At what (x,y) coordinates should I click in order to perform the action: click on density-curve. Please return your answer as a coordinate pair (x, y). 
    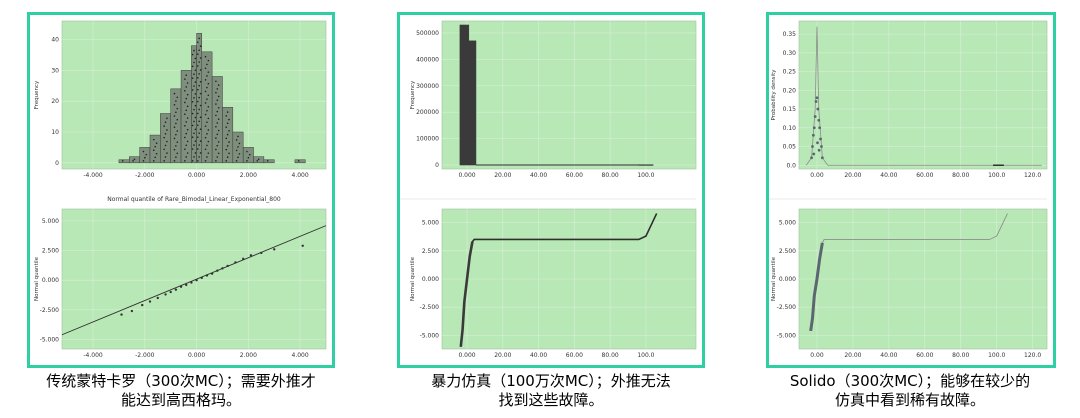
    Looking at the image, I should click on (923, 96).